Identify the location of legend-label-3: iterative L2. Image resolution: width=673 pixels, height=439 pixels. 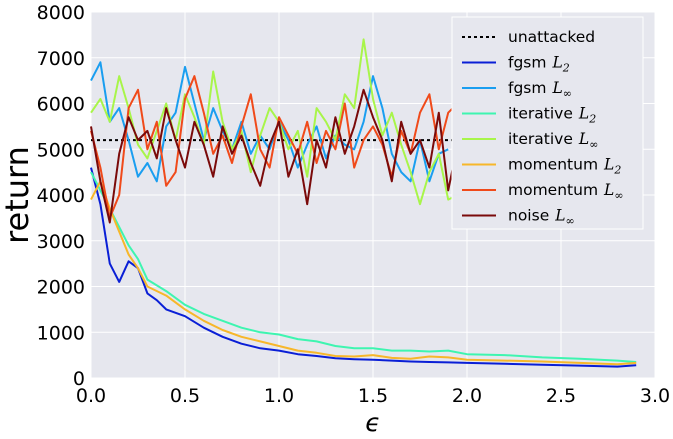
(552, 115).